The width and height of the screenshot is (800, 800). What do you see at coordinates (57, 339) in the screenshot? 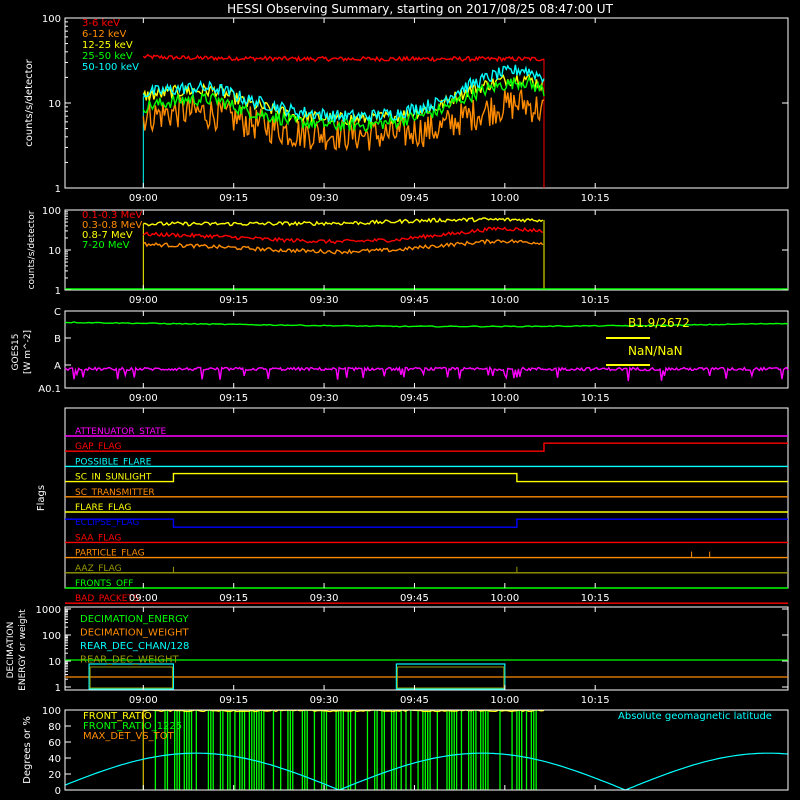
I see `goes-ytick-label: B` at bounding box center [57, 339].